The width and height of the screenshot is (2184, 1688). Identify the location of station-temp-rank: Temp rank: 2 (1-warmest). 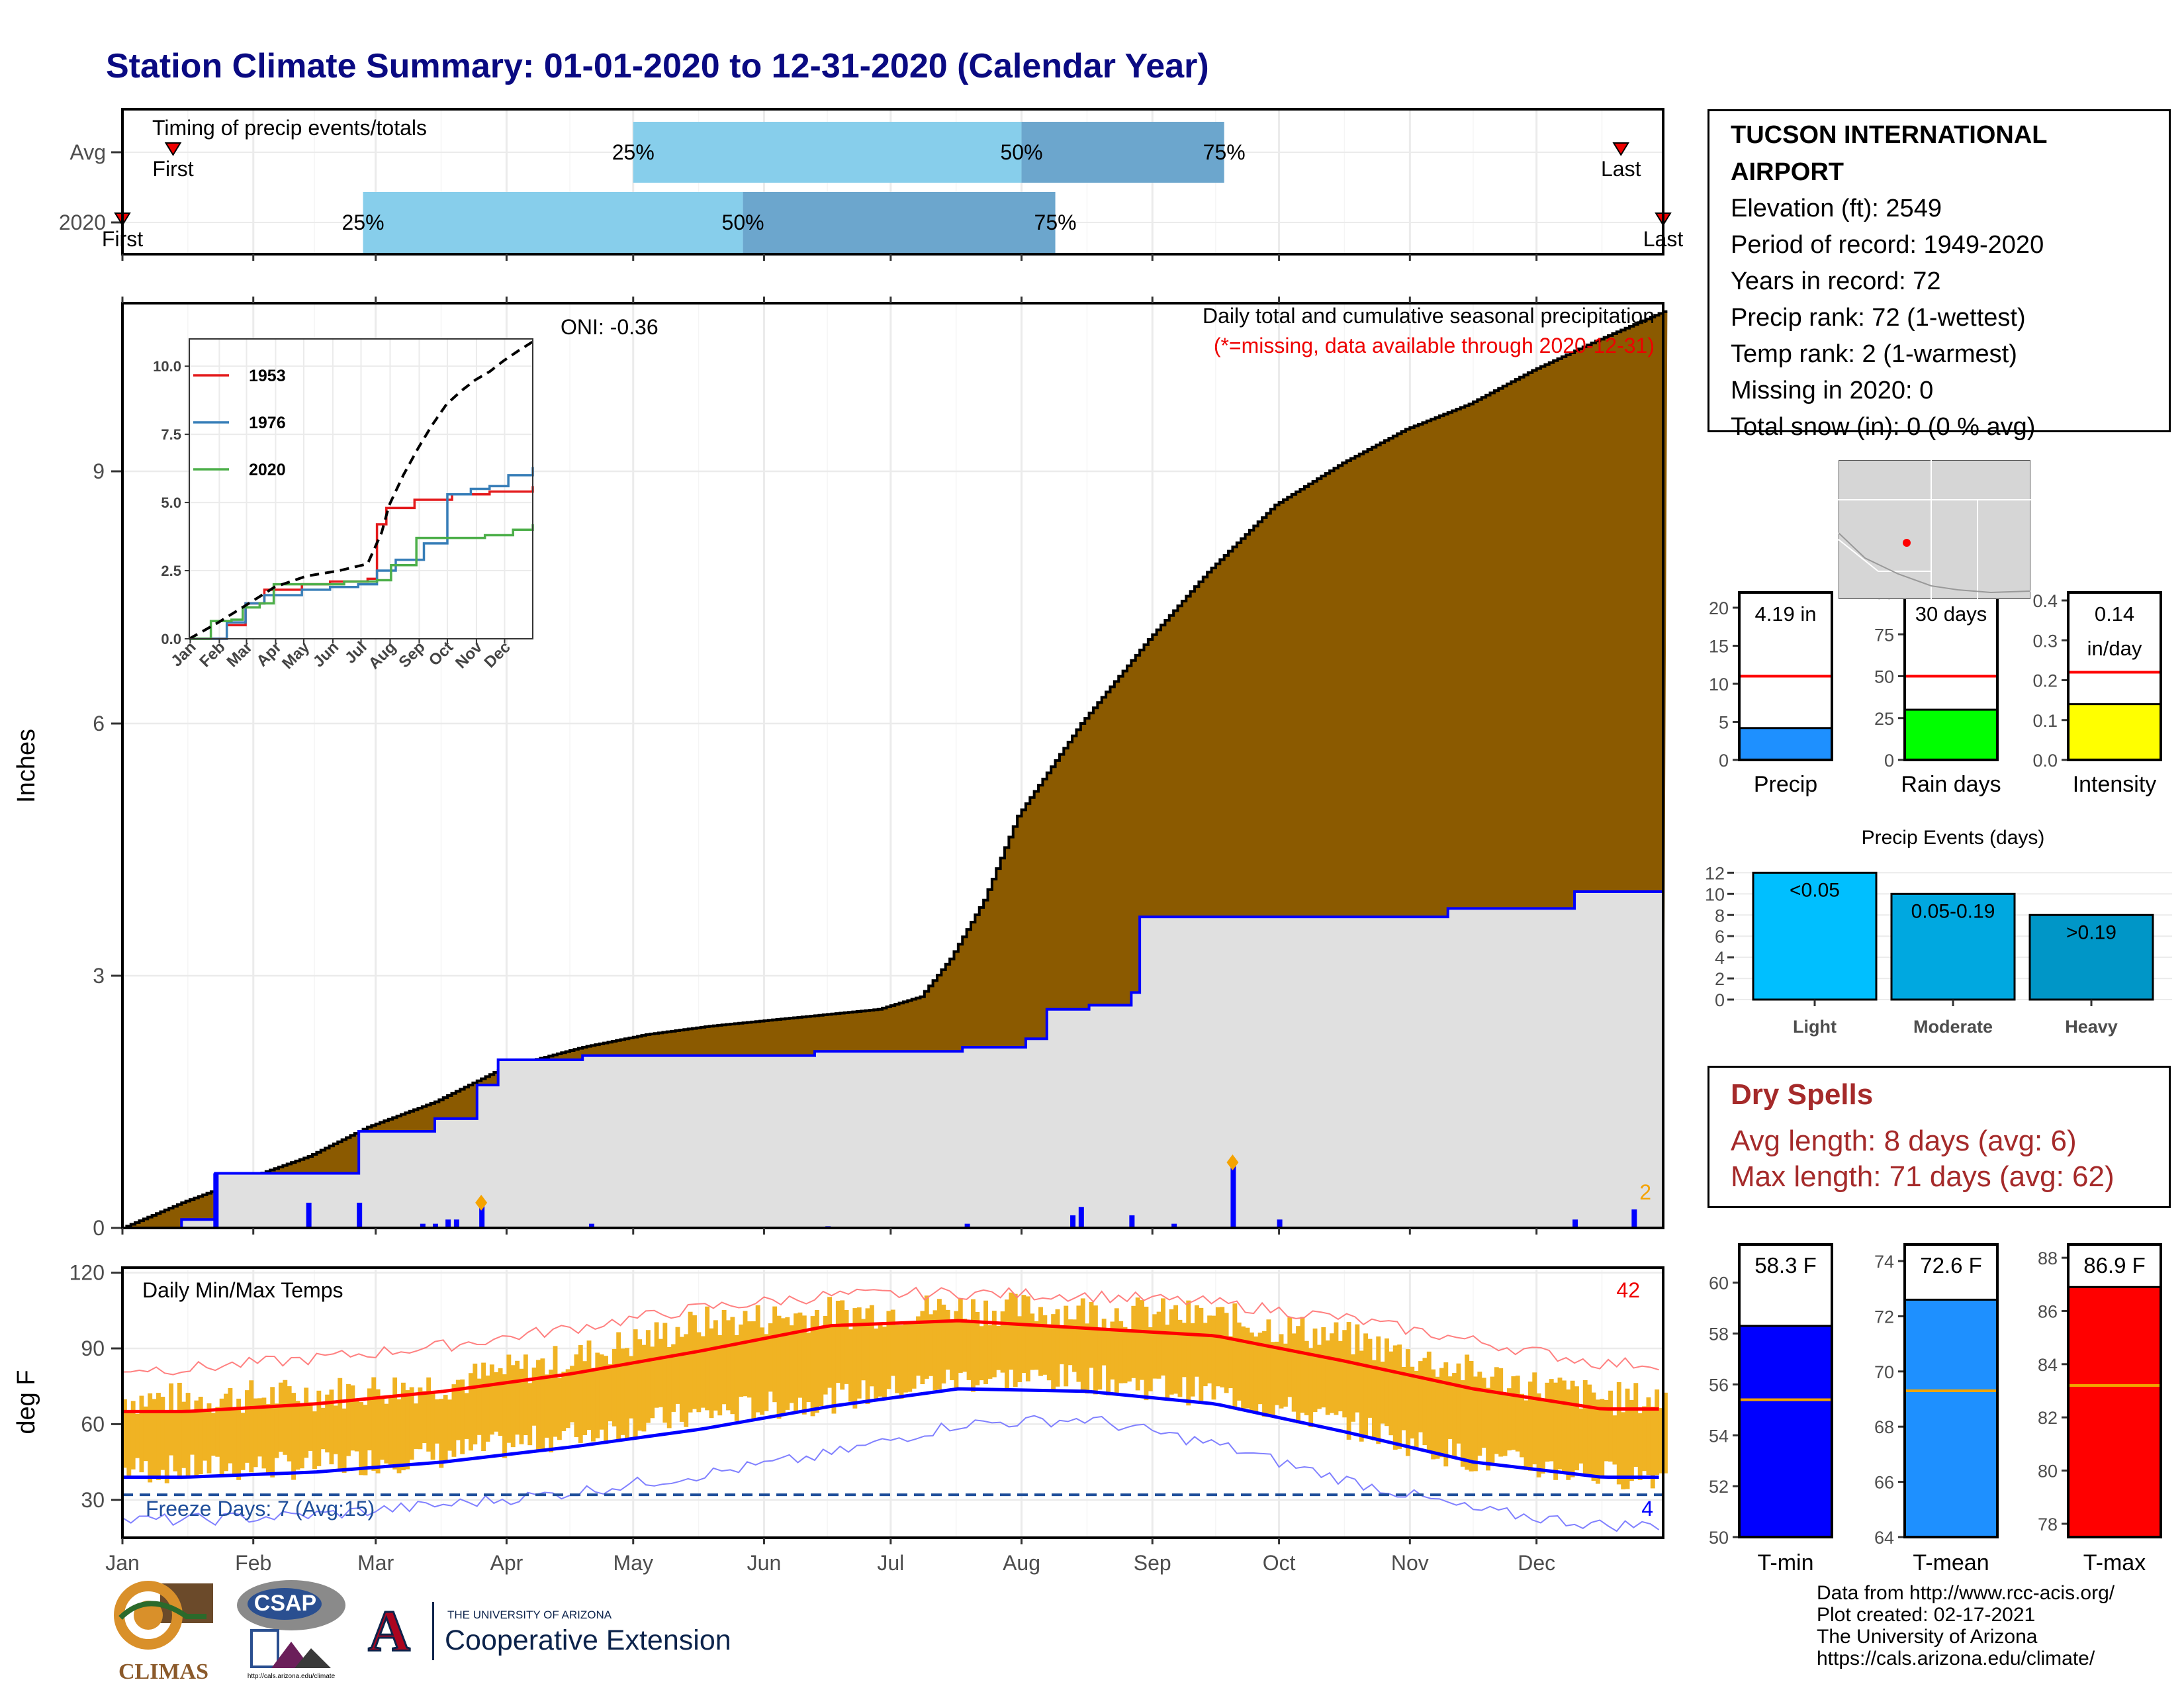
(1874, 354).